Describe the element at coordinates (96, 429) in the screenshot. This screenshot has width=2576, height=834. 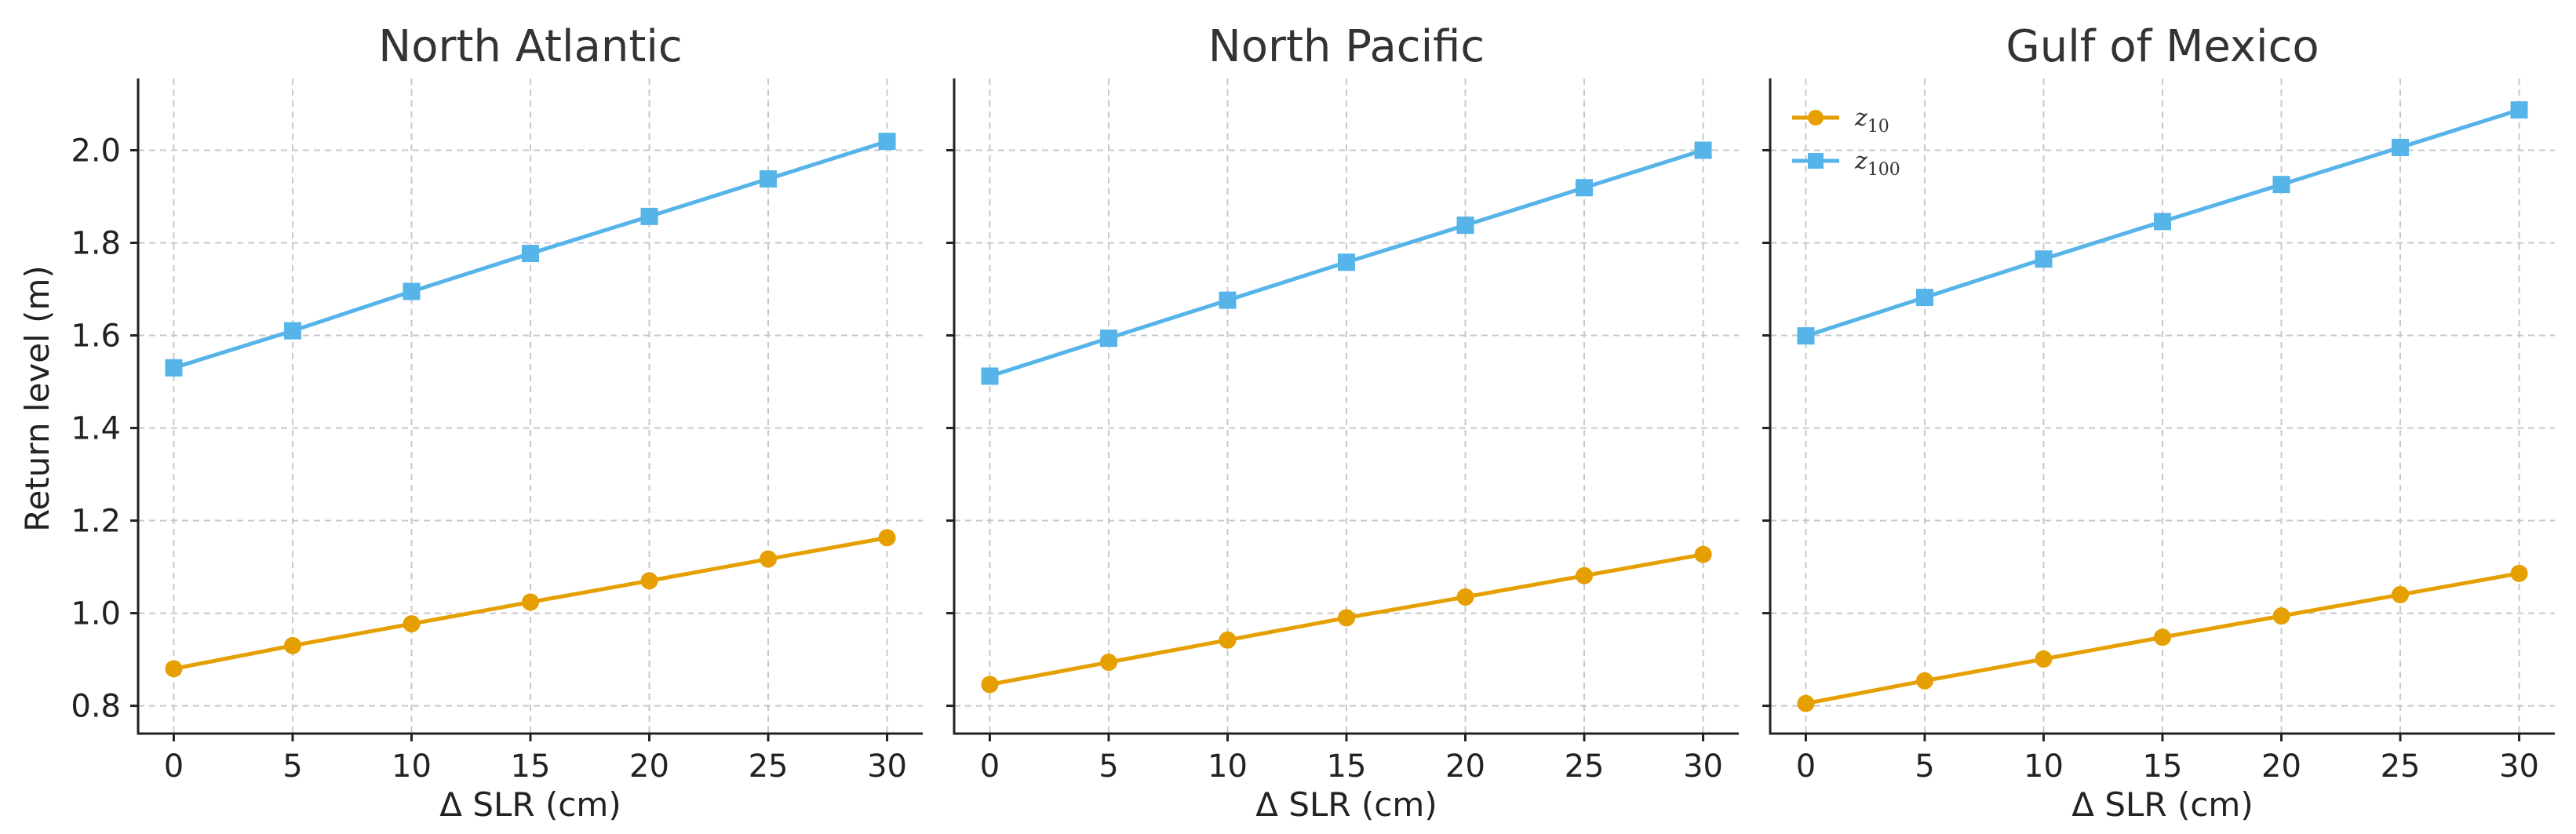
I see `y-tick-label: 1.4` at that location.